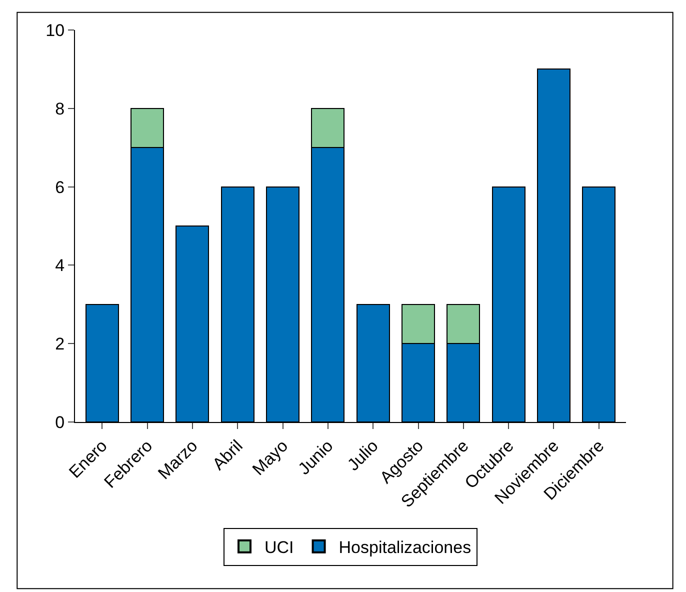 This screenshot has width=686, height=592. I want to click on x-tick-label: Julio, so click(363, 455).